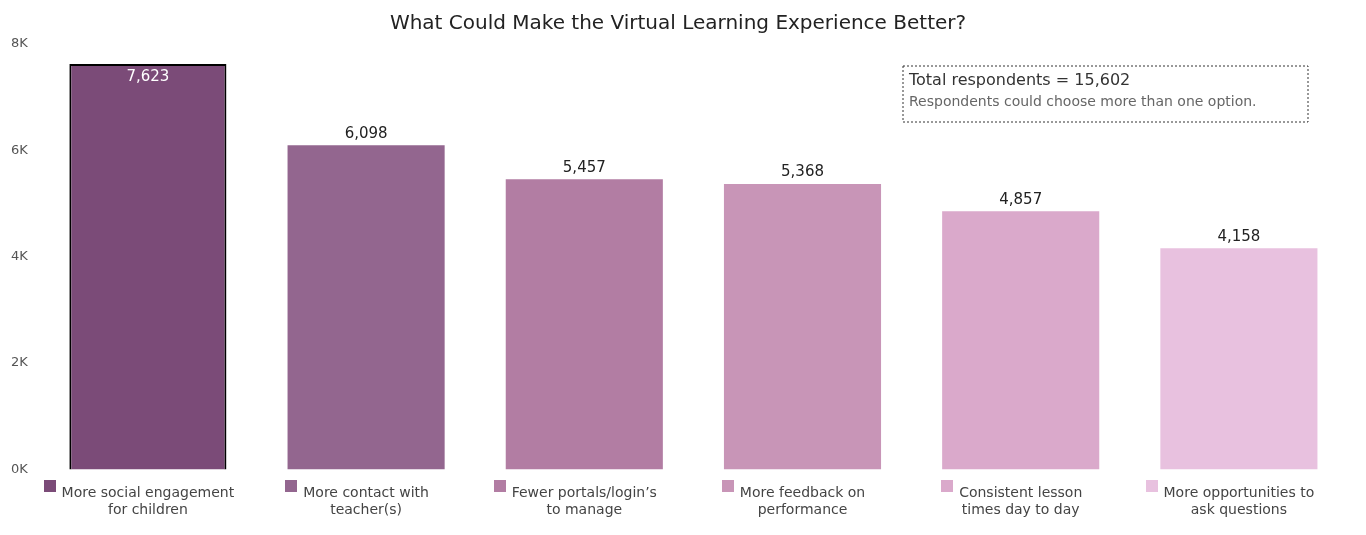 Image resolution: width=1366 pixels, height=535 pixels. I want to click on data-label: 7,623, so click(148, 76).